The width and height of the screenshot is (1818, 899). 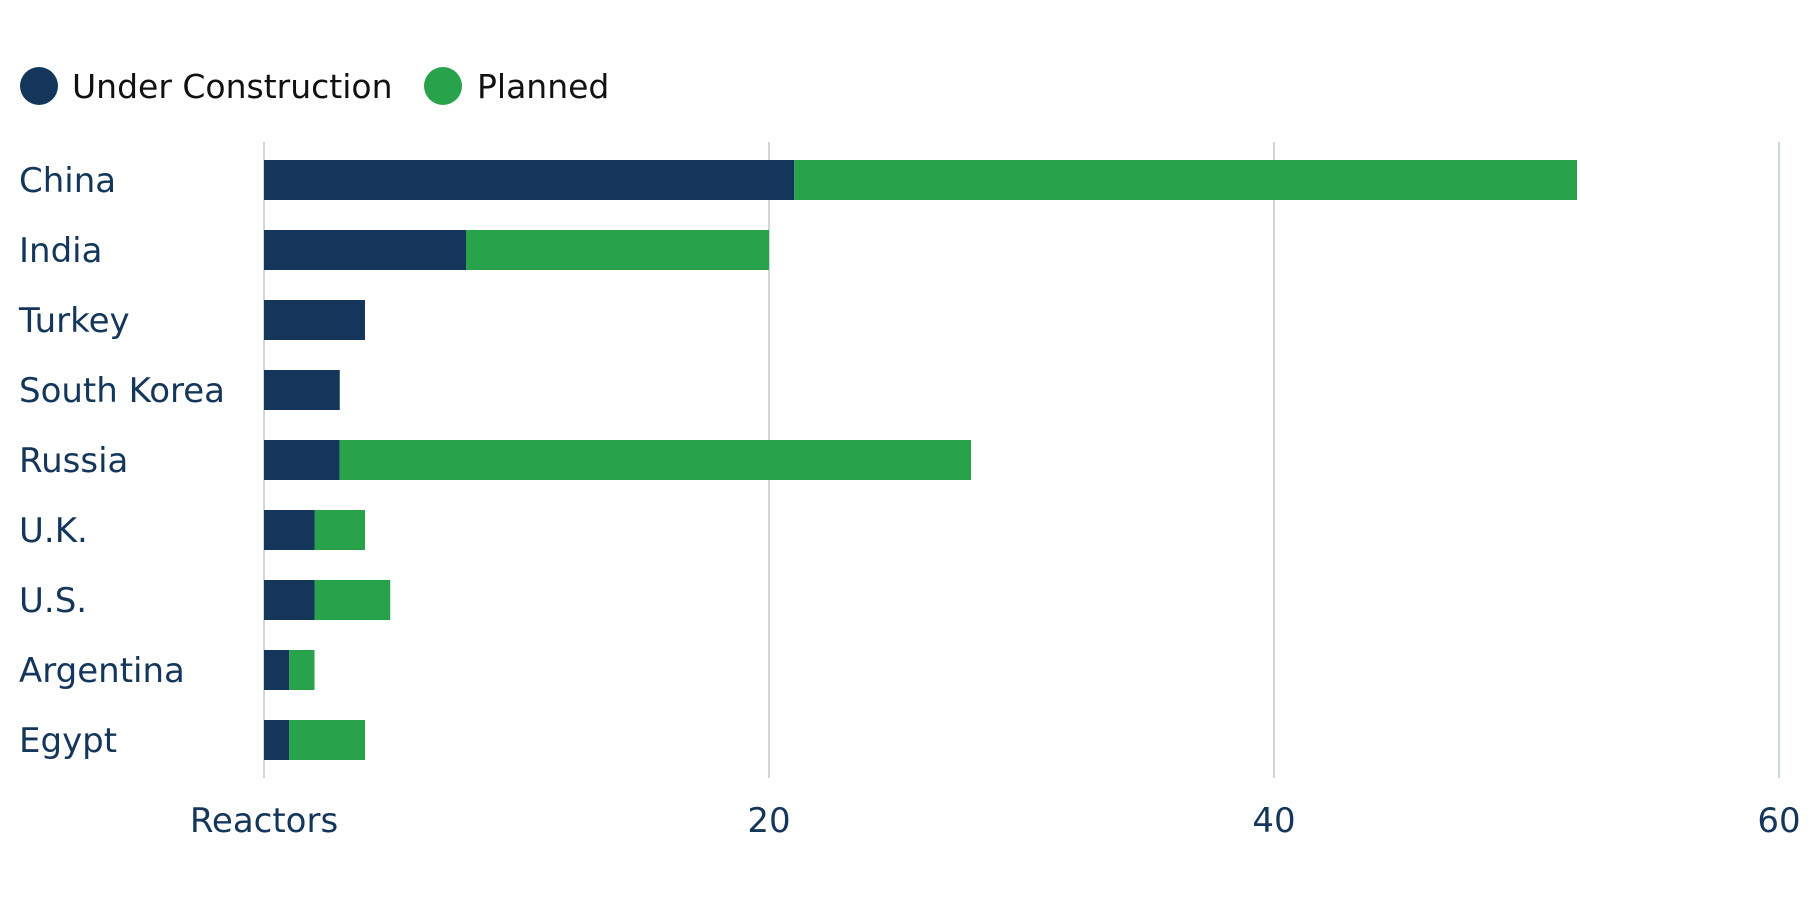 What do you see at coordinates (68, 741) in the screenshot?
I see `category-label-egypt: Egypt` at bounding box center [68, 741].